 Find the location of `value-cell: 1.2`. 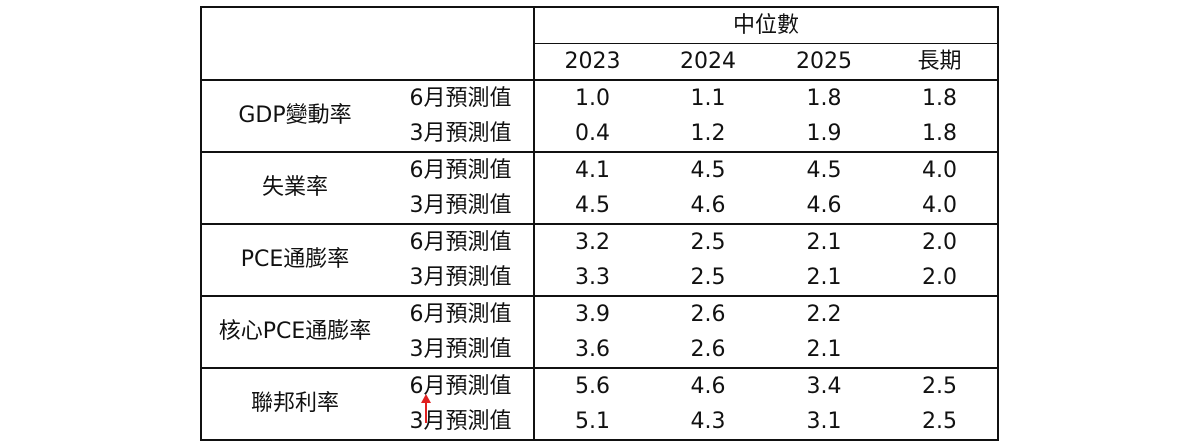

value-cell: 1.2 is located at coordinates (708, 134).